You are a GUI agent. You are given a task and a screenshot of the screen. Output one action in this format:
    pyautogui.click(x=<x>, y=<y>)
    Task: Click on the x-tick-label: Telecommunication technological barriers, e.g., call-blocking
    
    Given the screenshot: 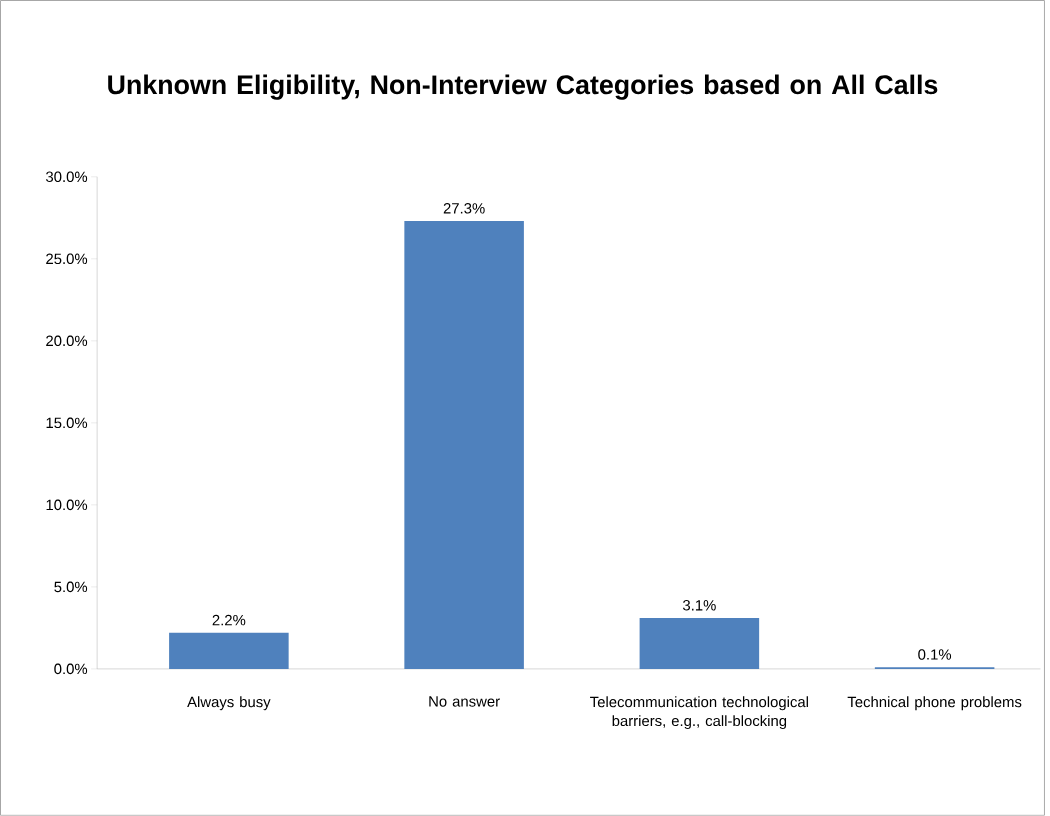 What is the action you would take?
    pyautogui.click(x=699, y=713)
    